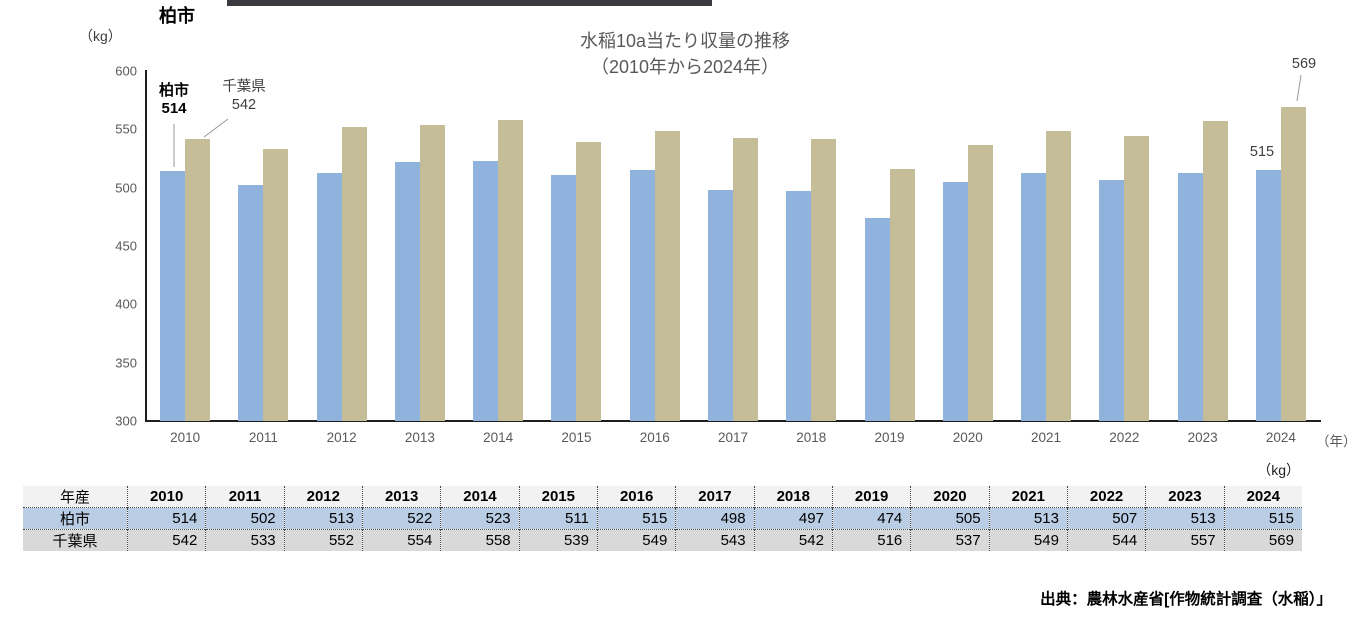 The image size is (1366, 622). What do you see at coordinates (75, 518) in the screenshot?
I see `row-label-cell: 柏市` at bounding box center [75, 518].